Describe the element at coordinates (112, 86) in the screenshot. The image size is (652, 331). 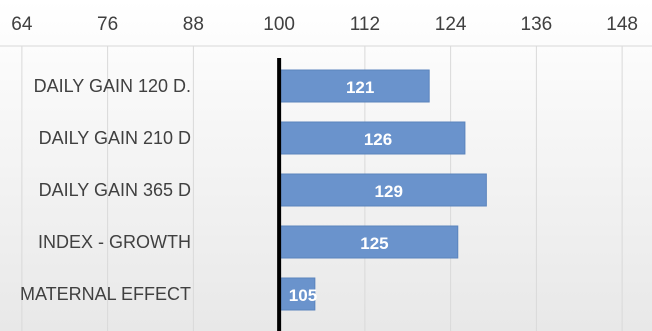
I see `category-label: DAILY GAIN 120 D.` at that location.